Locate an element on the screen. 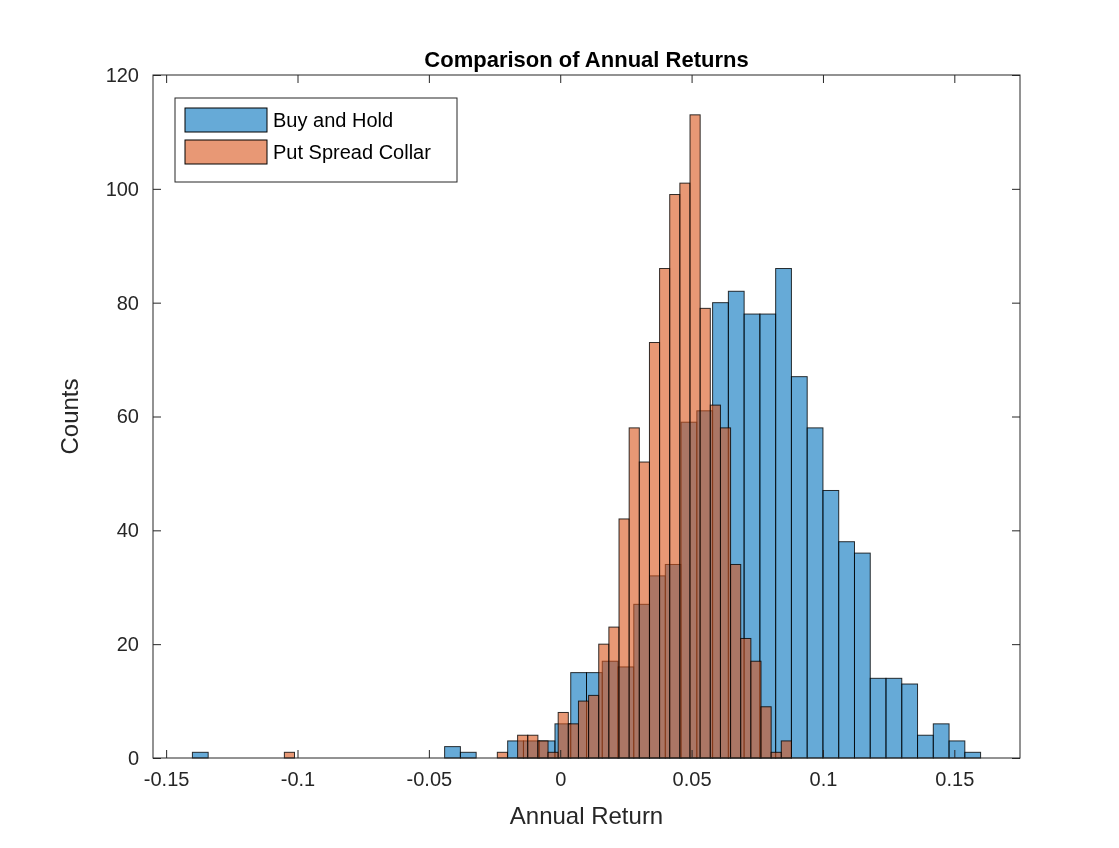 The width and height of the screenshot is (1119, 848). x-tick-label: 0.05 is located at coordinates (692, 779).